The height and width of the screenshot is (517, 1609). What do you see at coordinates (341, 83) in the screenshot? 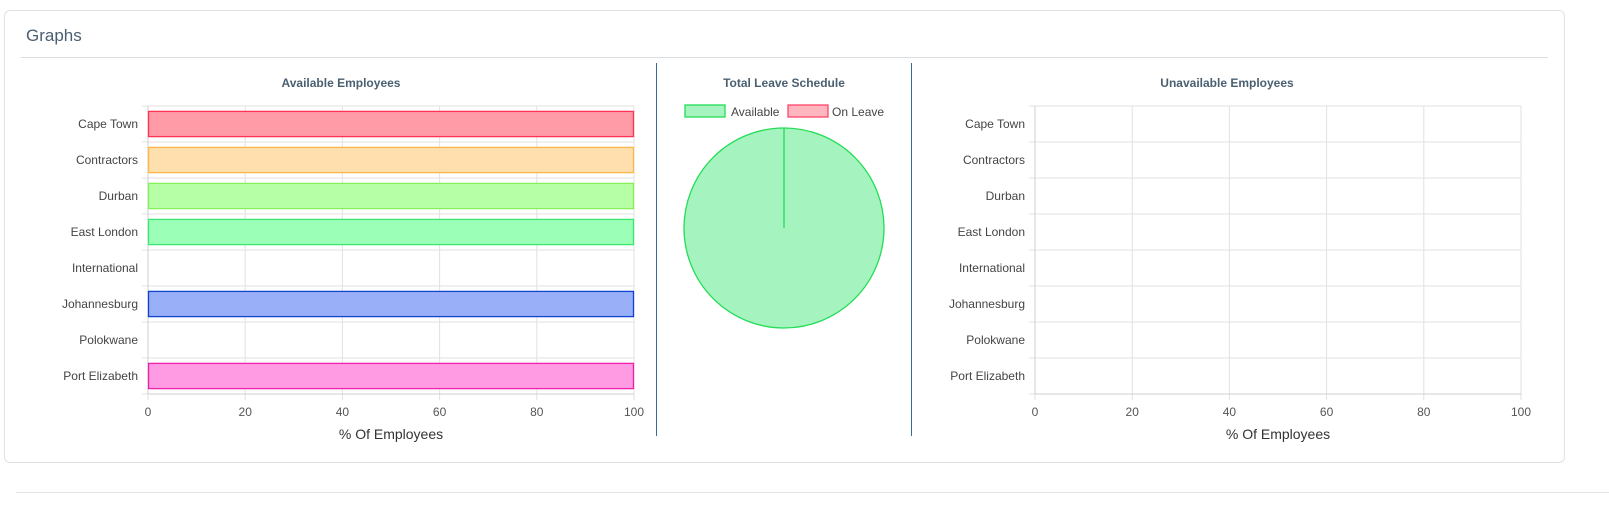
I see `chart-title: Available Employees` at bounding box center [341, 83].